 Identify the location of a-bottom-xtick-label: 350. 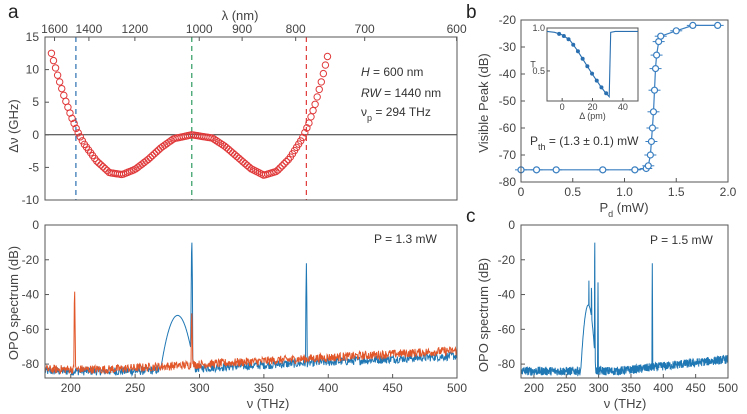
(264, 388).